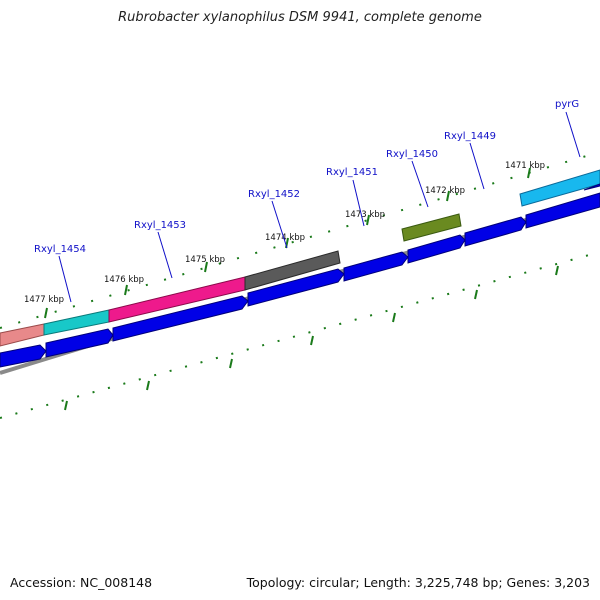 Image resolution: width=600 pixels, height=600 pixels. I want to click on kbp-label: 1471 kbp, so click(525, 166).